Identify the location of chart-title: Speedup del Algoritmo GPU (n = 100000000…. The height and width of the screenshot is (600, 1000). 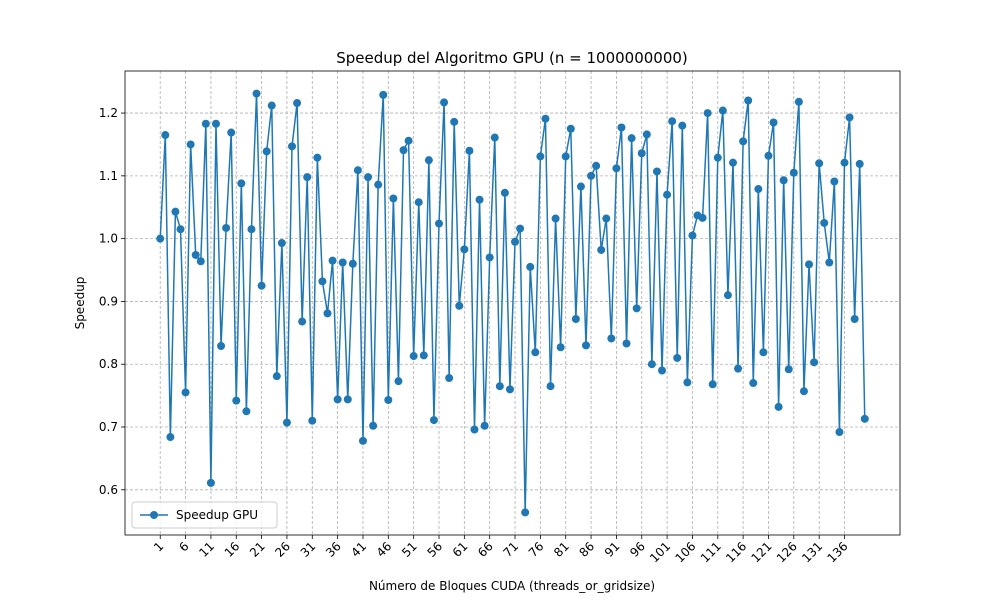
(512, 58).